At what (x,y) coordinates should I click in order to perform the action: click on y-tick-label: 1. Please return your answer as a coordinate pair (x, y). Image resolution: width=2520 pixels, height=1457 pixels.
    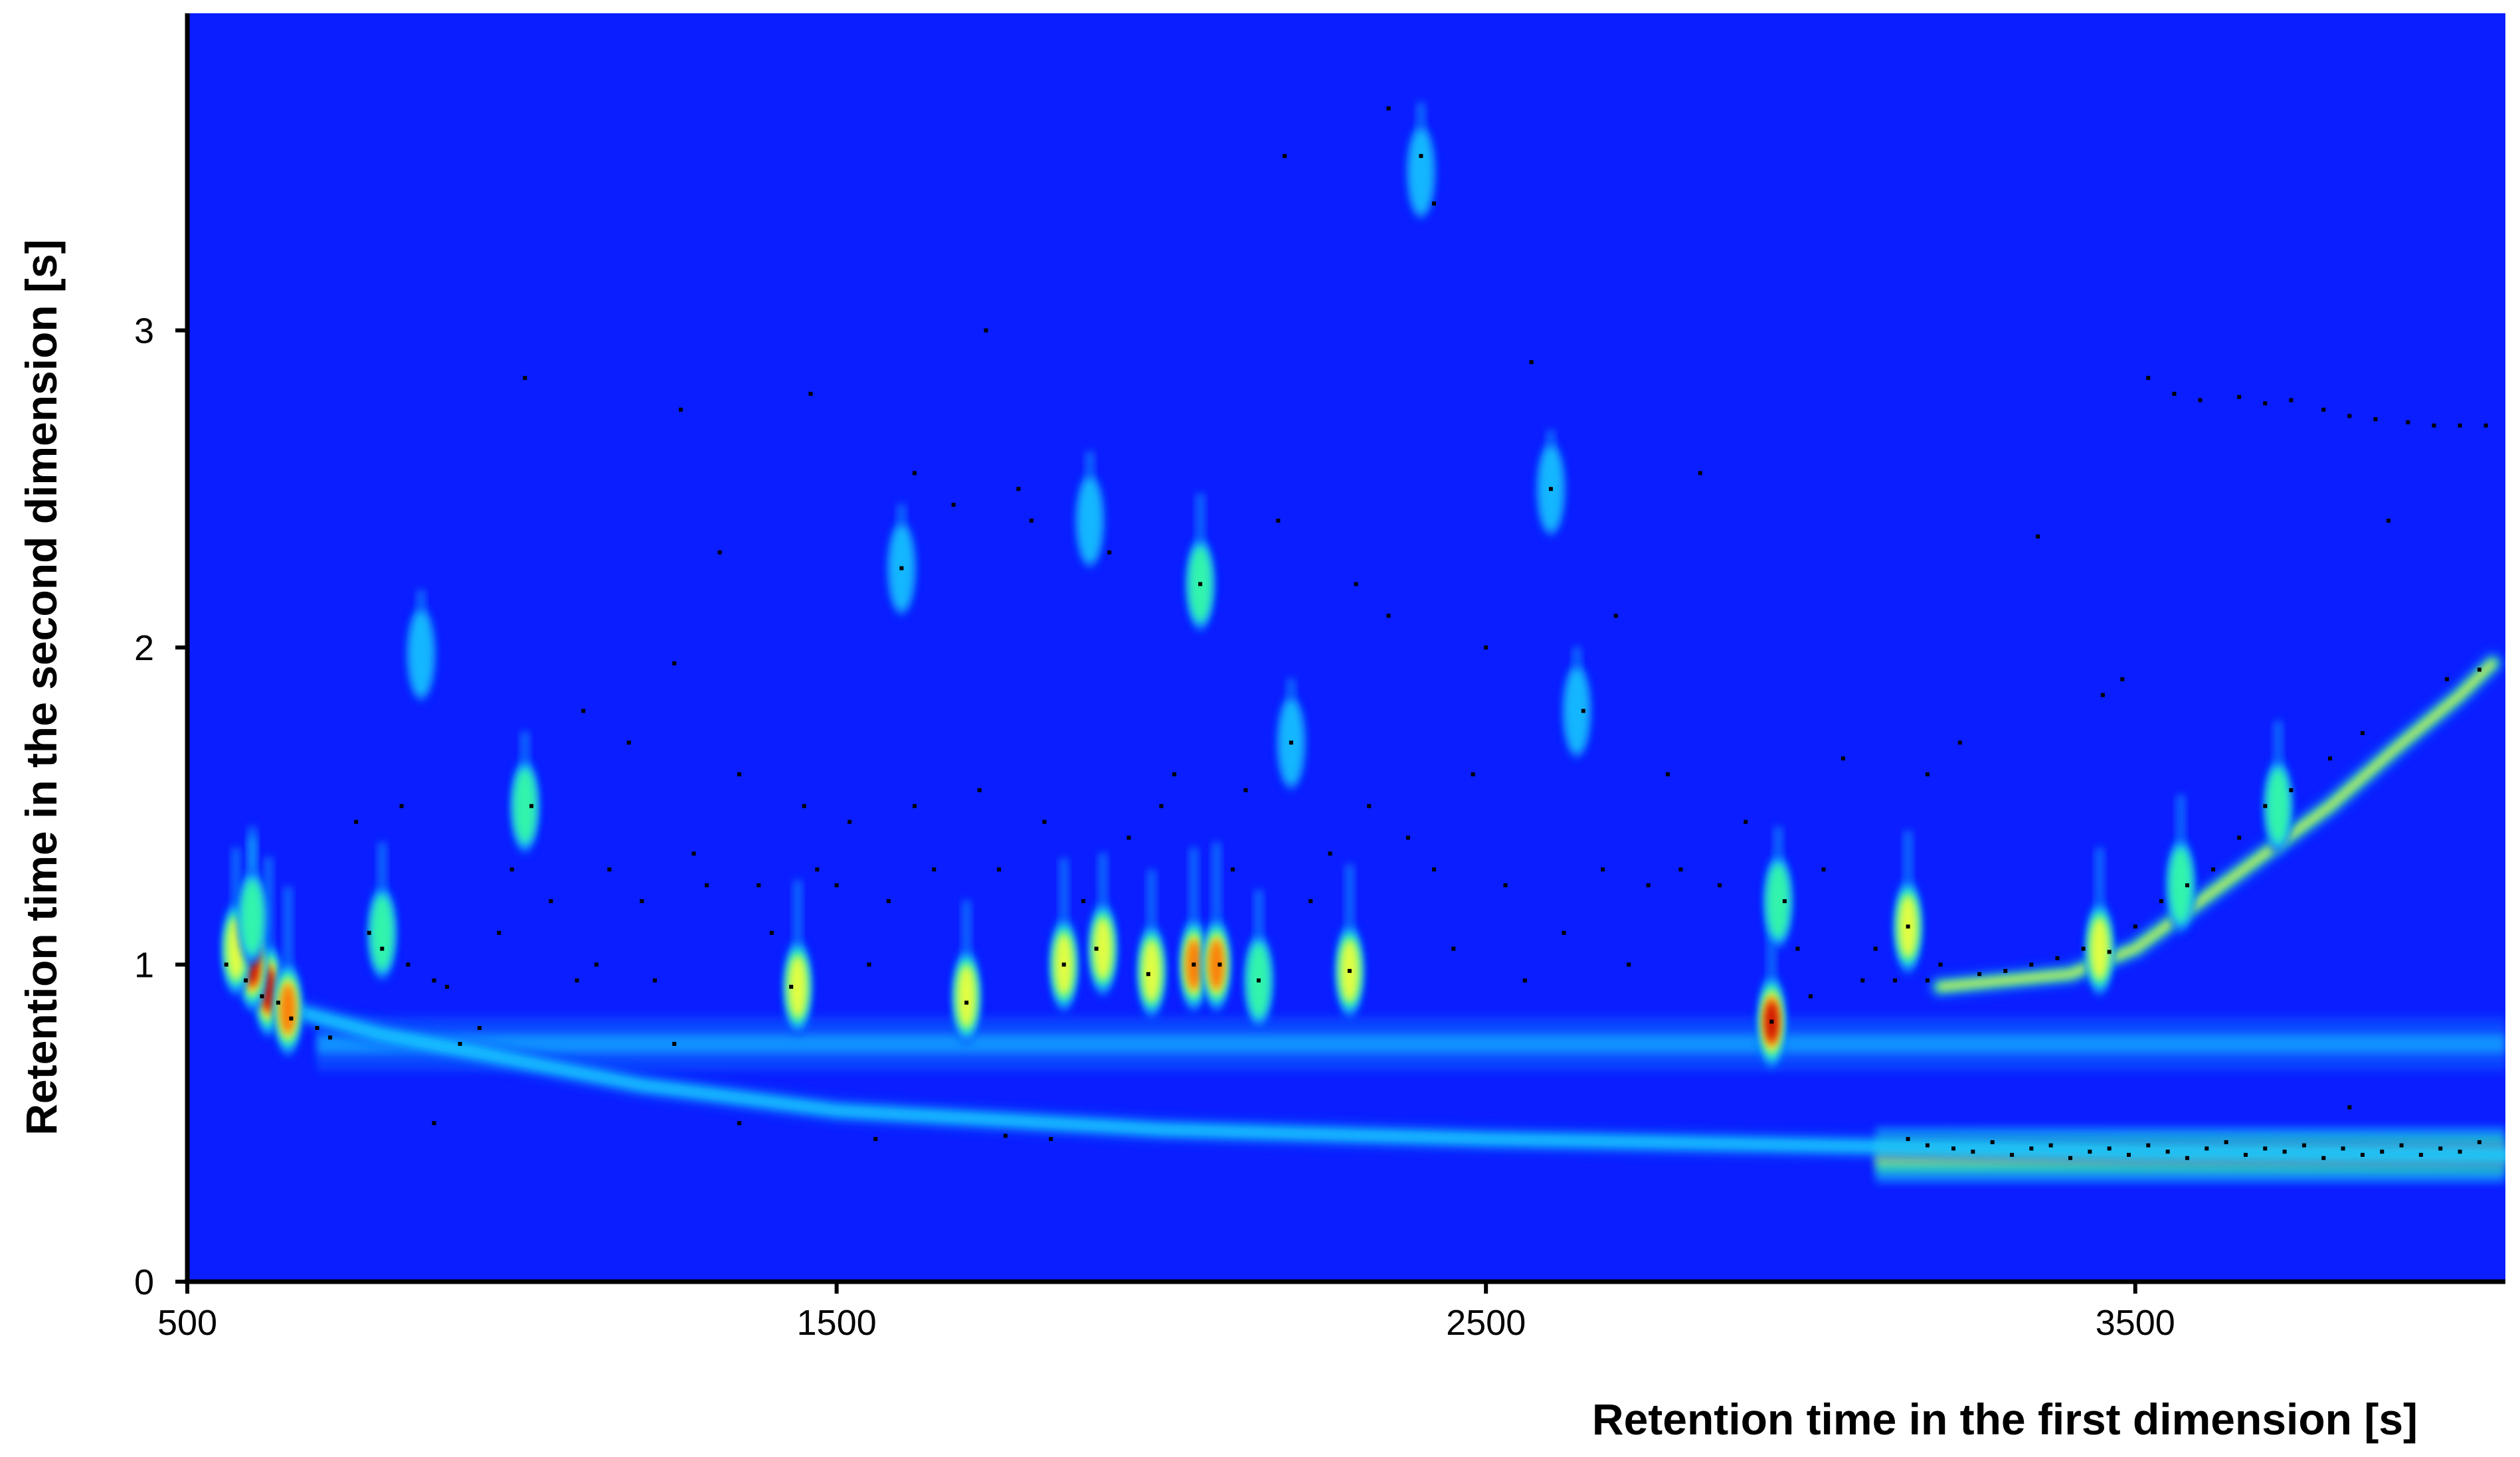
    Looking at the image, I should click on (144, 966).